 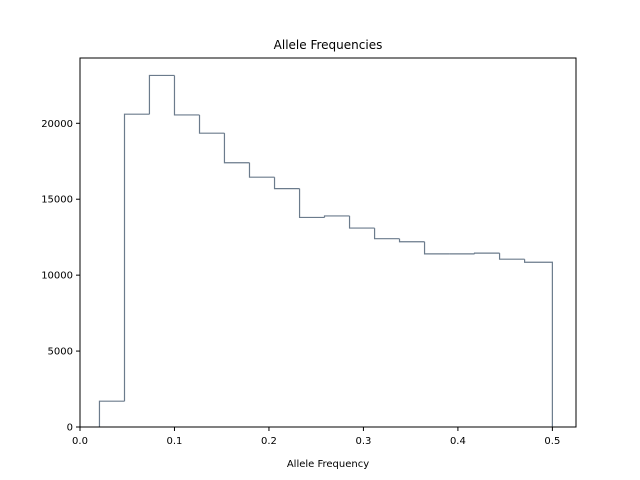 What do you see at coordinates (70, 428) in the screenshot?
I see `y-tick-label: 0` at bounding box center [70, 428].